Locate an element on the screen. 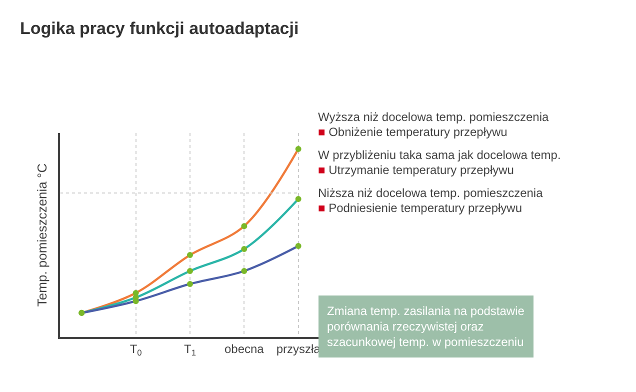 The image size is (636, 392). x-tick-label: T$_{1}$ is located at coordinates (190, 350).